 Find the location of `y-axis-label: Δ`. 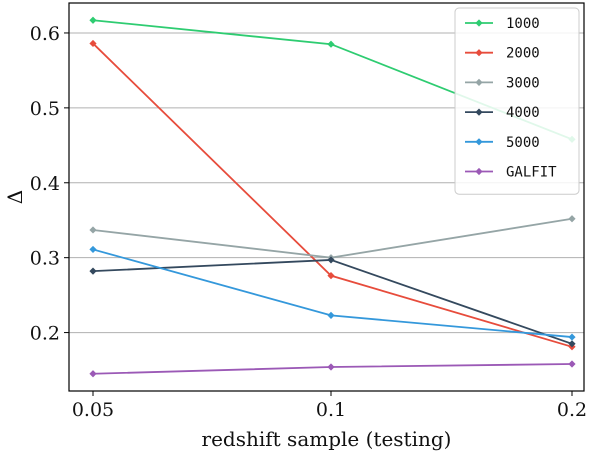

y-axis-label: Δ is located at coordinates (15, 197).